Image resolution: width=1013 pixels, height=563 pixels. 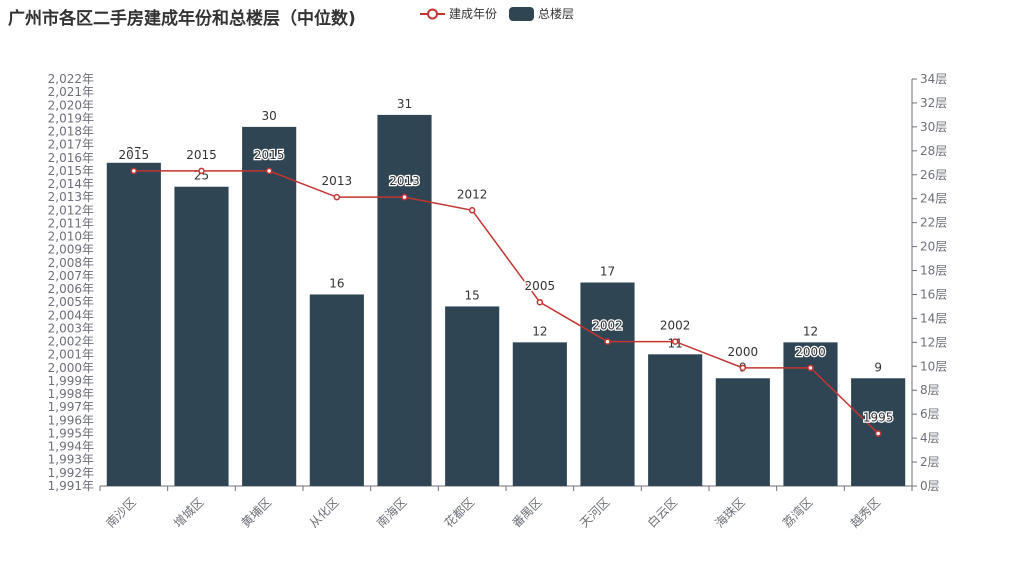 I want to click on right-axis-tick-label: 0层, so click(x=930, y=486).